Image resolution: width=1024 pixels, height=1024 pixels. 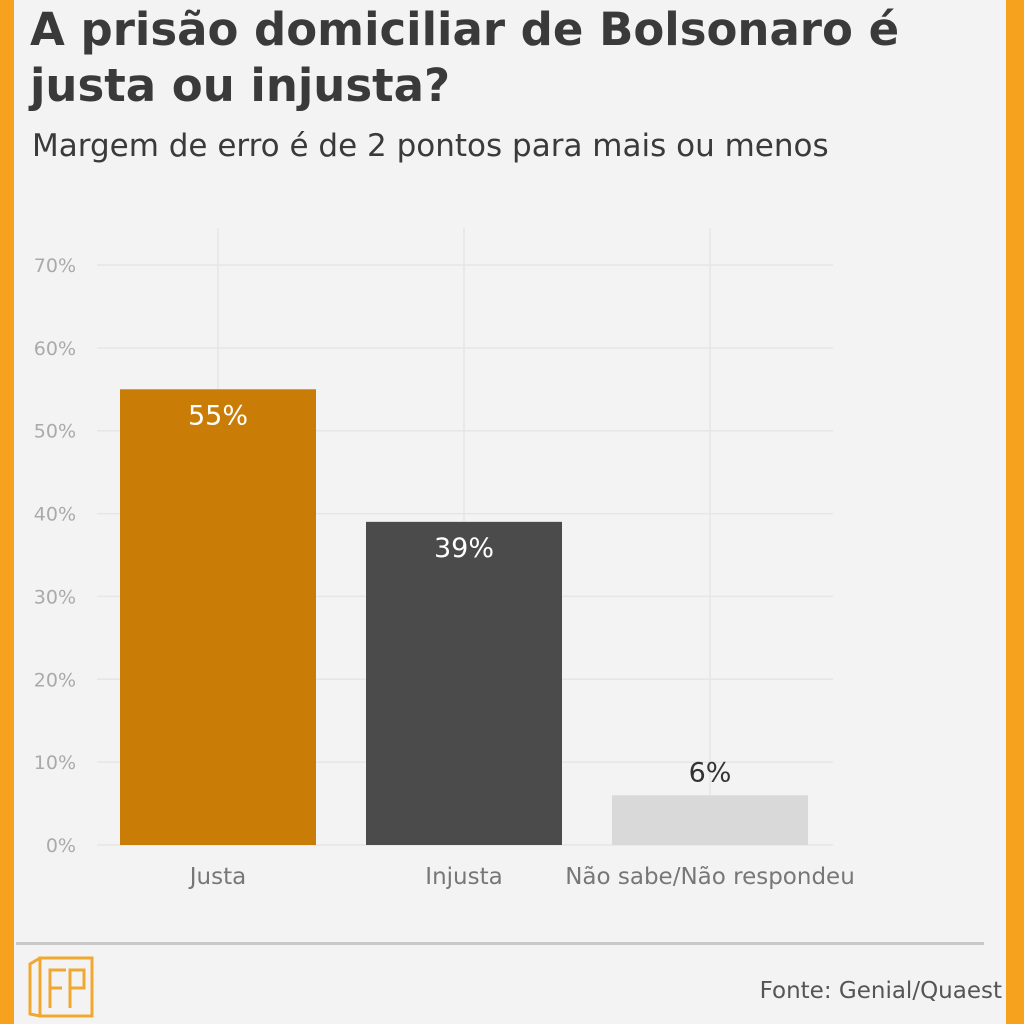 I want to click on y-tick-label-30: 30%, so click(x=55, y=597).